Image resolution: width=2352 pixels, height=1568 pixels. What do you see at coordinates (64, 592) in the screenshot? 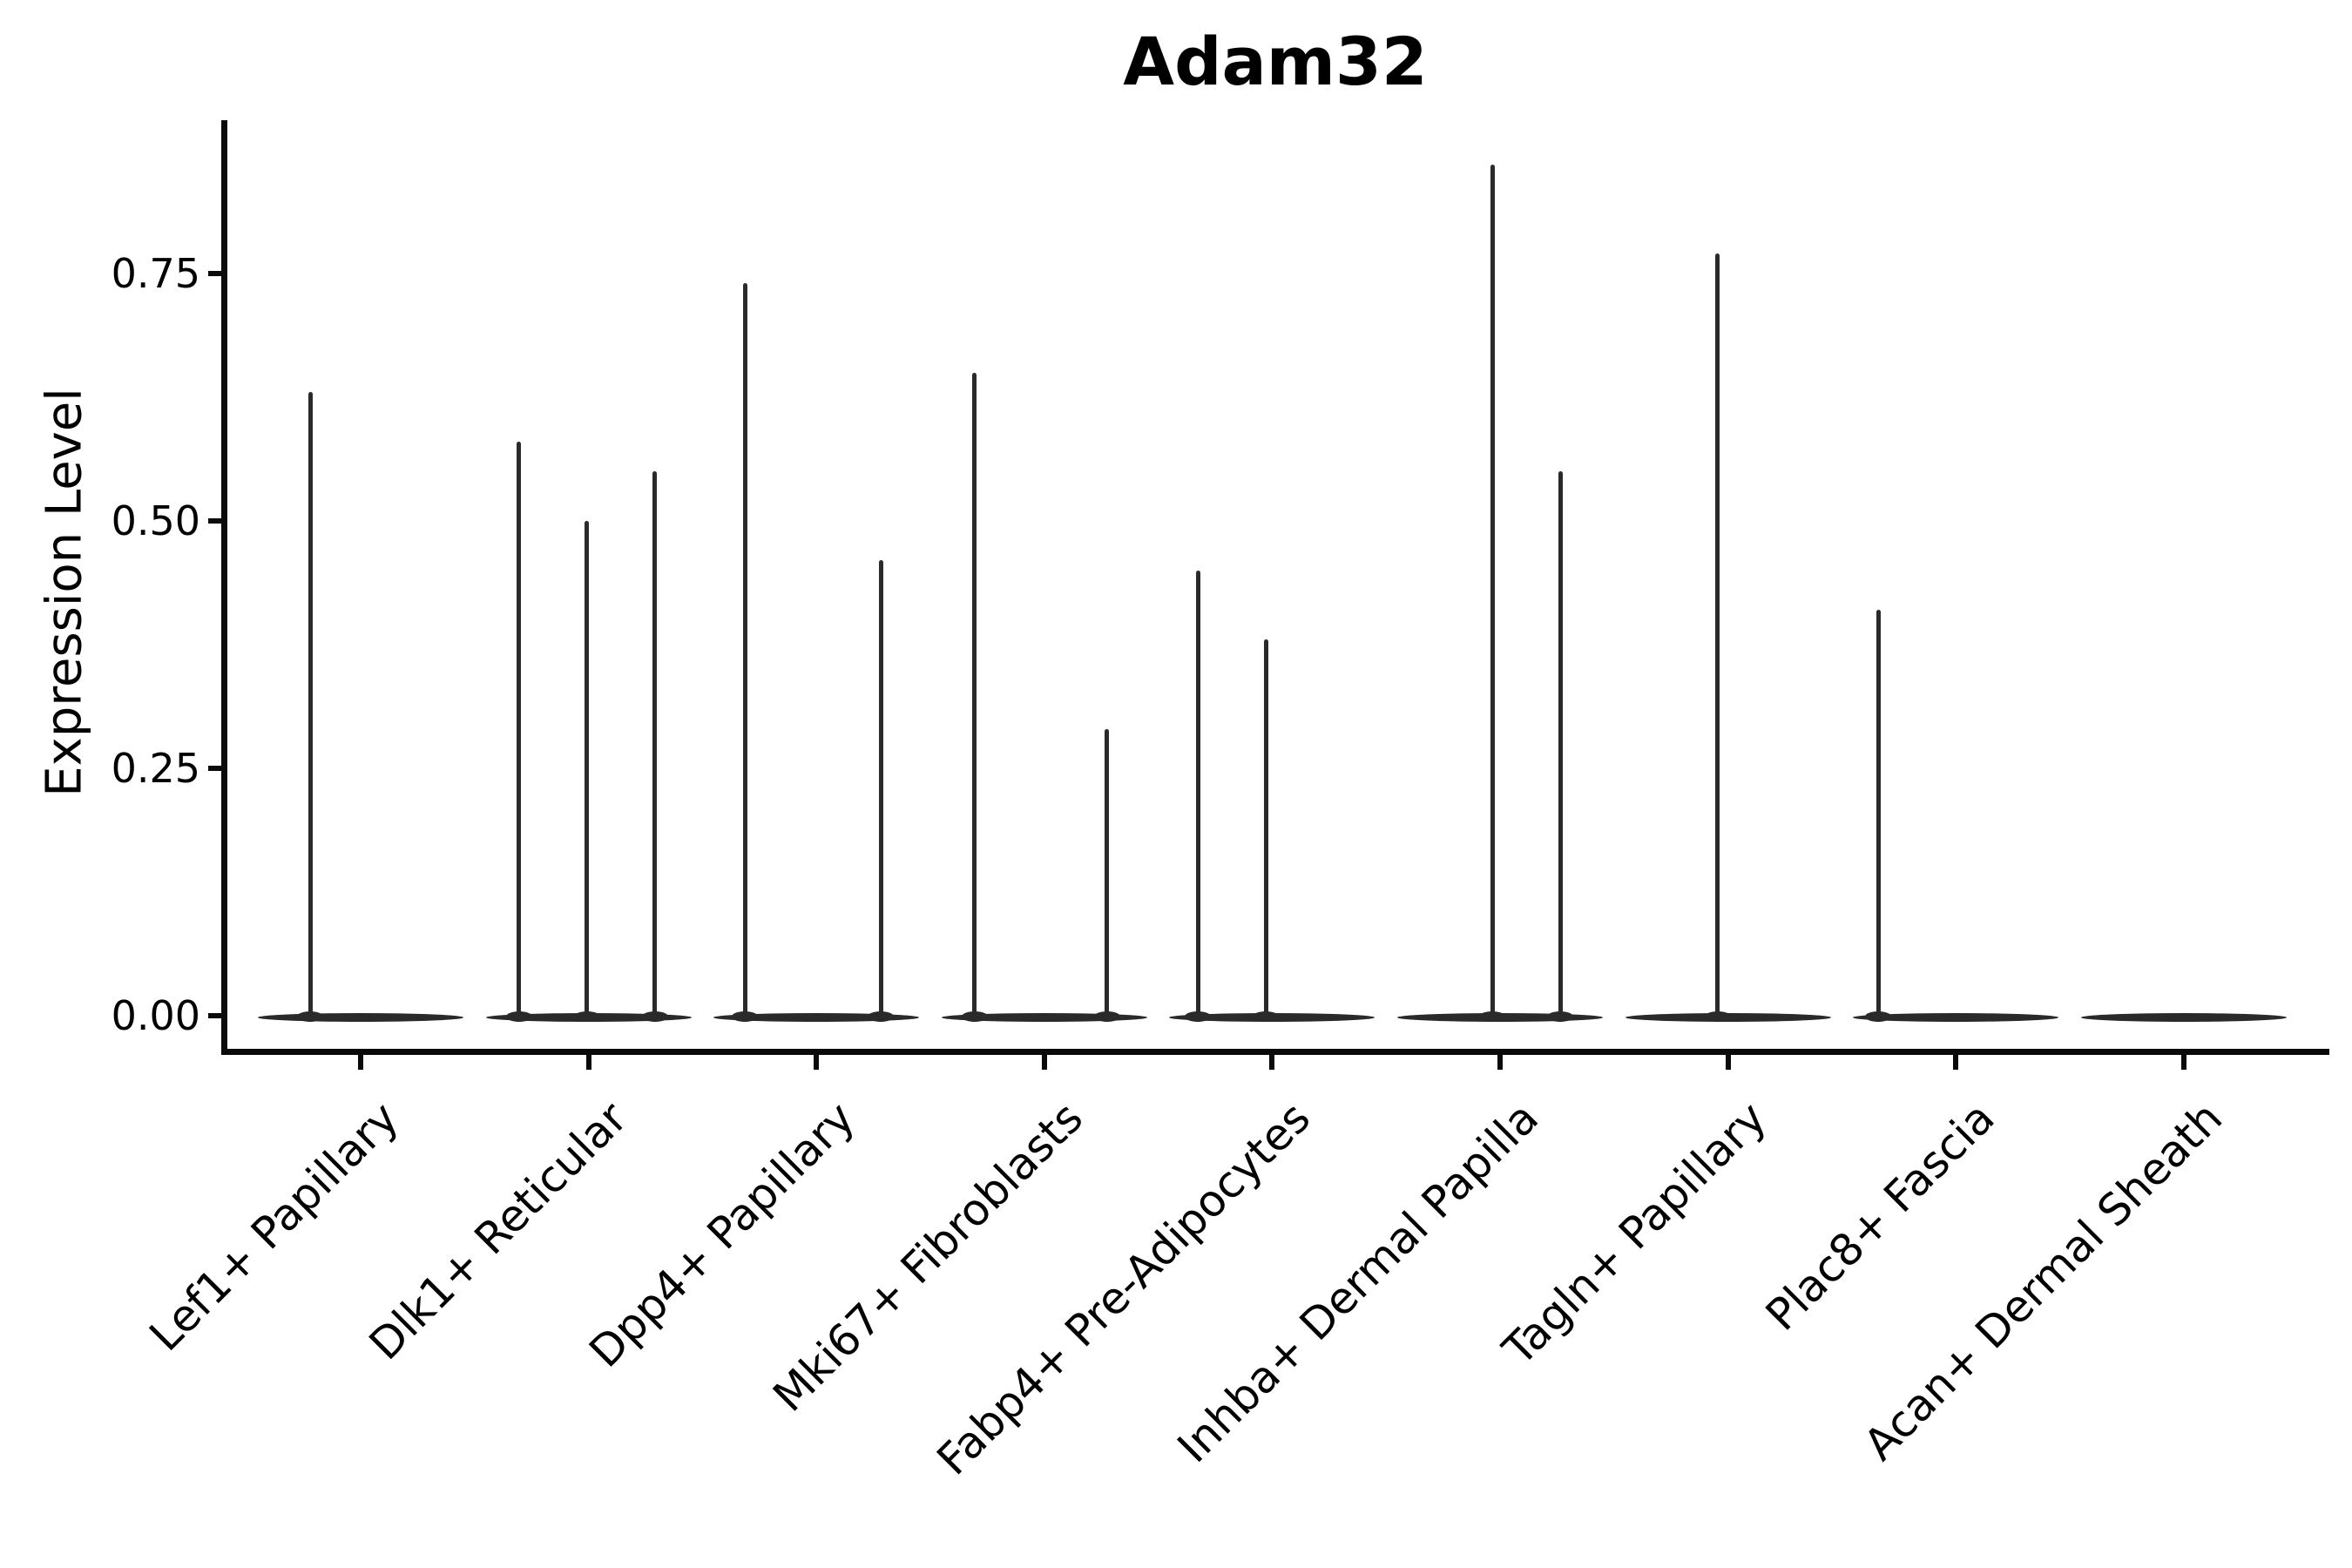
I see `y-axis-label: Expression Level` at bounding box center [64, 592].